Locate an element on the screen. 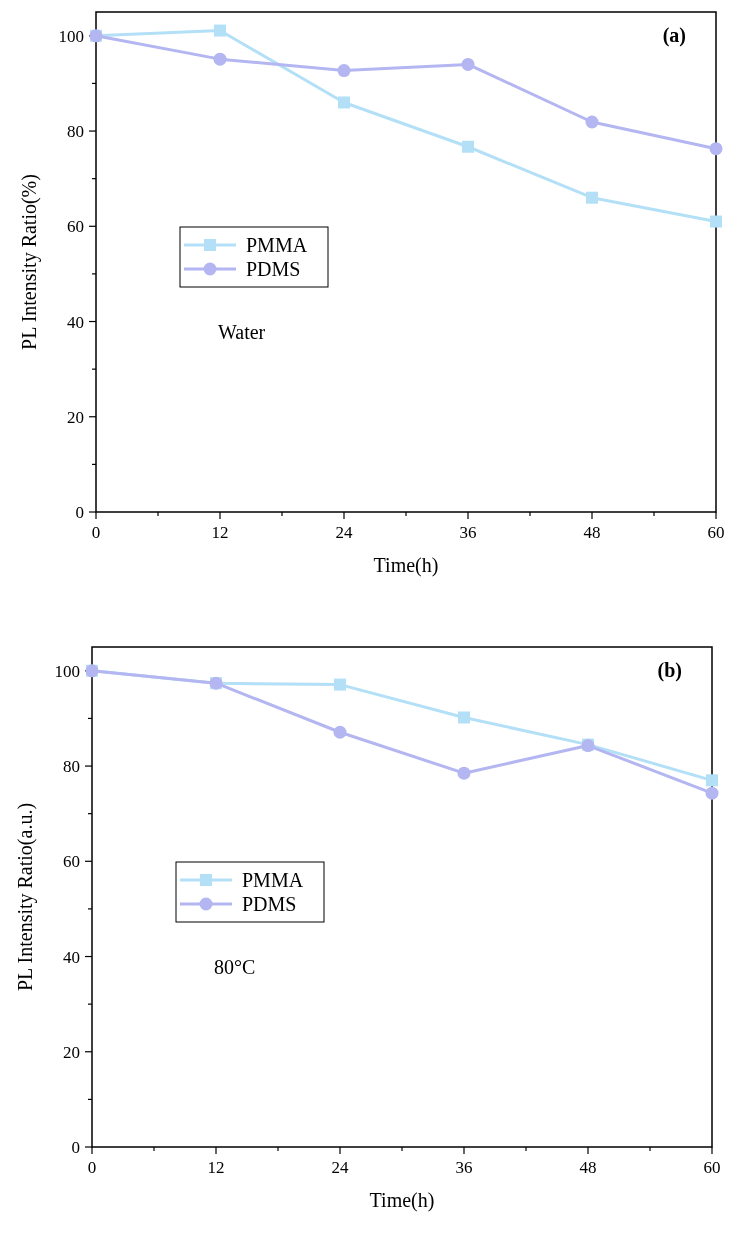  annotation: Water is located at coordinates (242, 332).